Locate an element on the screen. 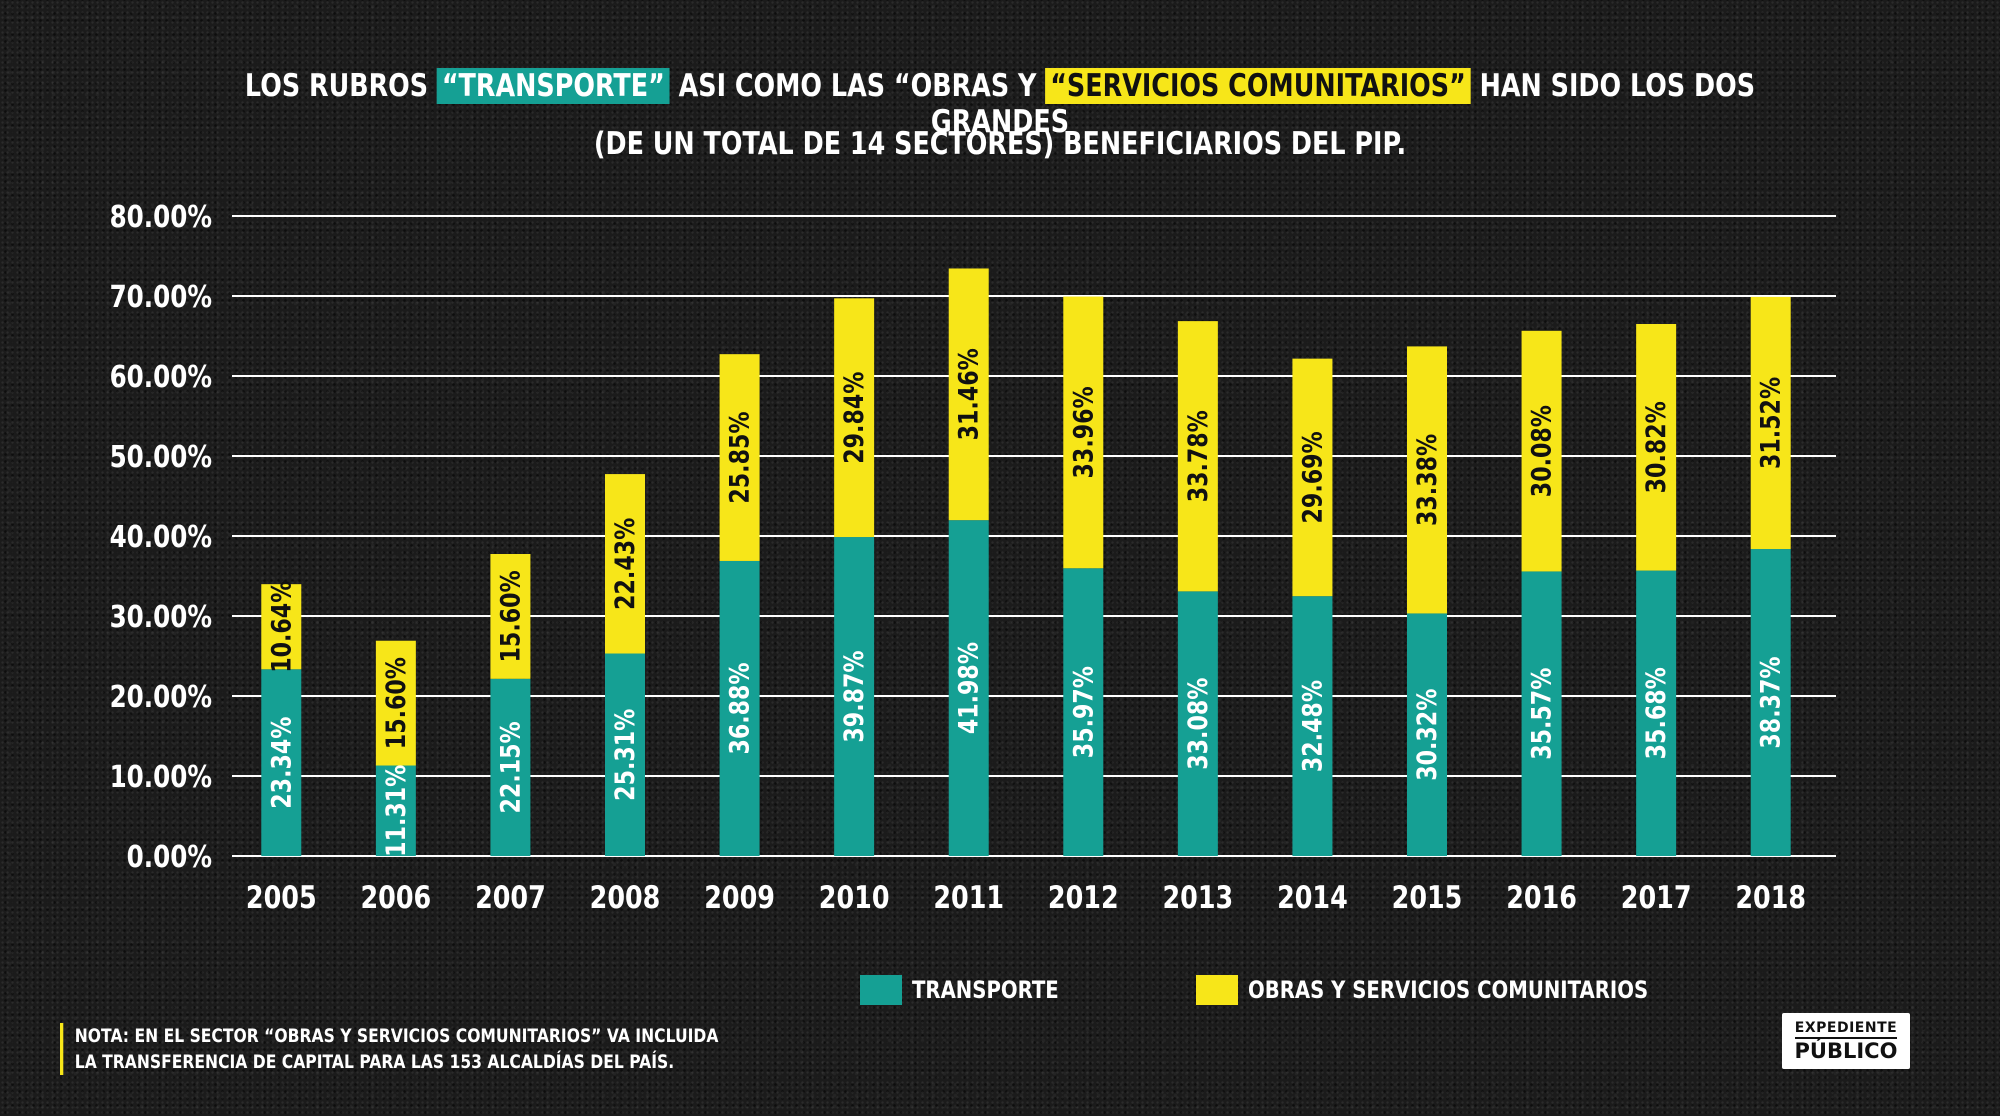 The width and height of the screenshot is (2000, 1116). x-tick-label: 2011 is located at coordinates (968, 898).